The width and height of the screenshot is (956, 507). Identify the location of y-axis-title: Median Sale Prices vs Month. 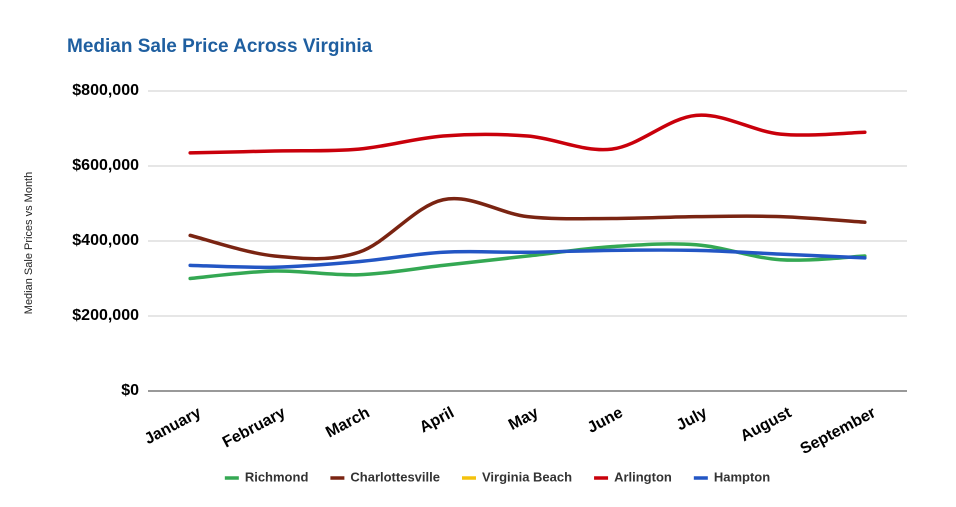
(29, 243).